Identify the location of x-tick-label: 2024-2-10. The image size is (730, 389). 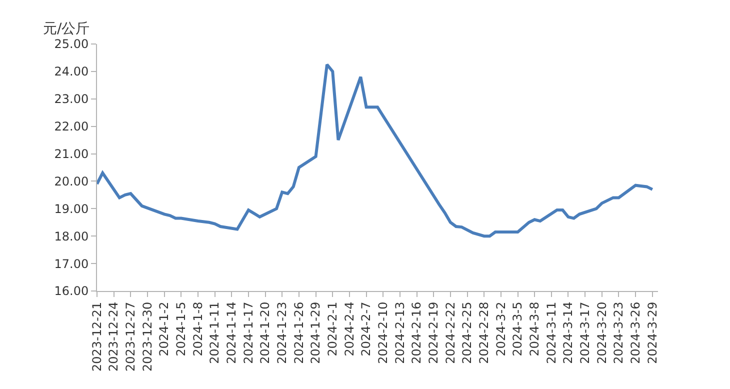
(383, 333).